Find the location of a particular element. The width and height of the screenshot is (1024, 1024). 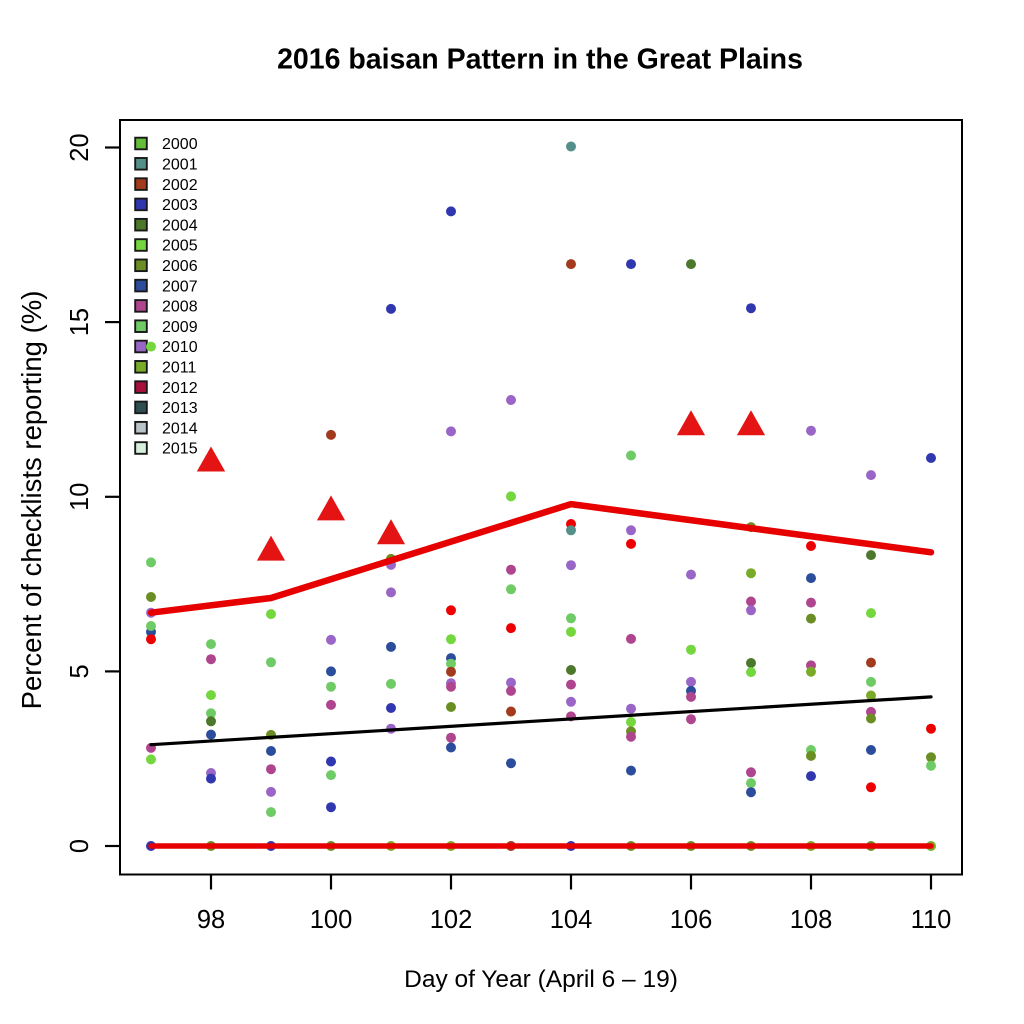

svg-text: 2001 is located at coordinates (180, 165).